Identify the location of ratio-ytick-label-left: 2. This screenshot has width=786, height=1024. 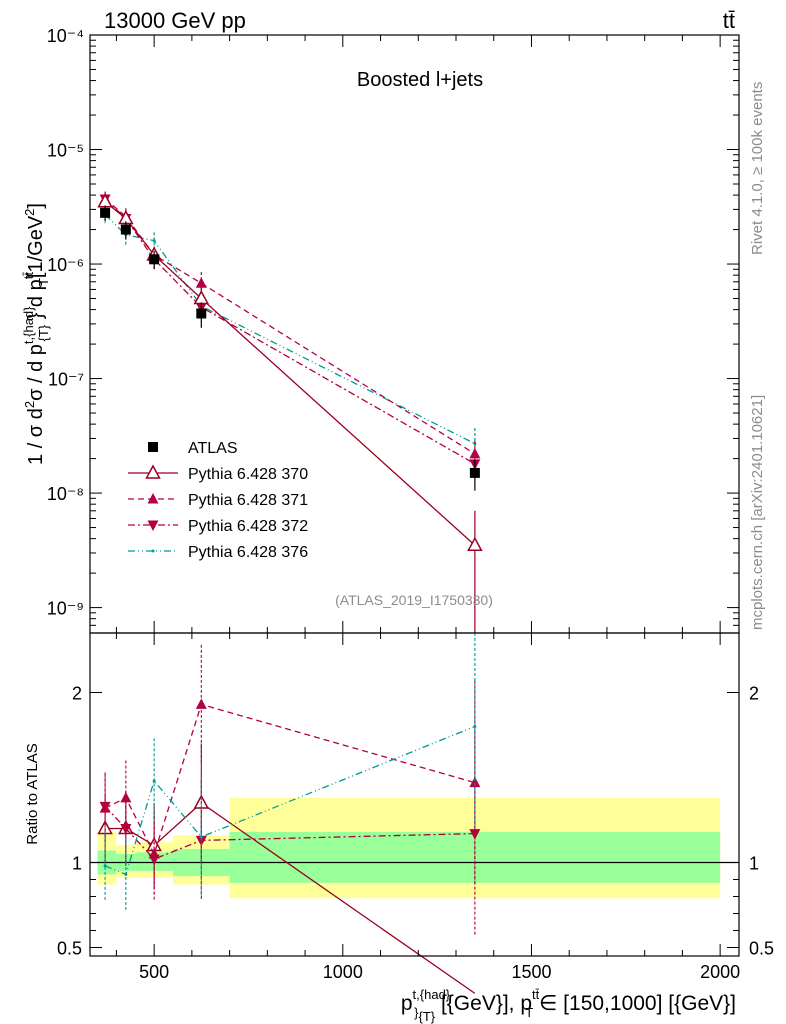
(77, 694).